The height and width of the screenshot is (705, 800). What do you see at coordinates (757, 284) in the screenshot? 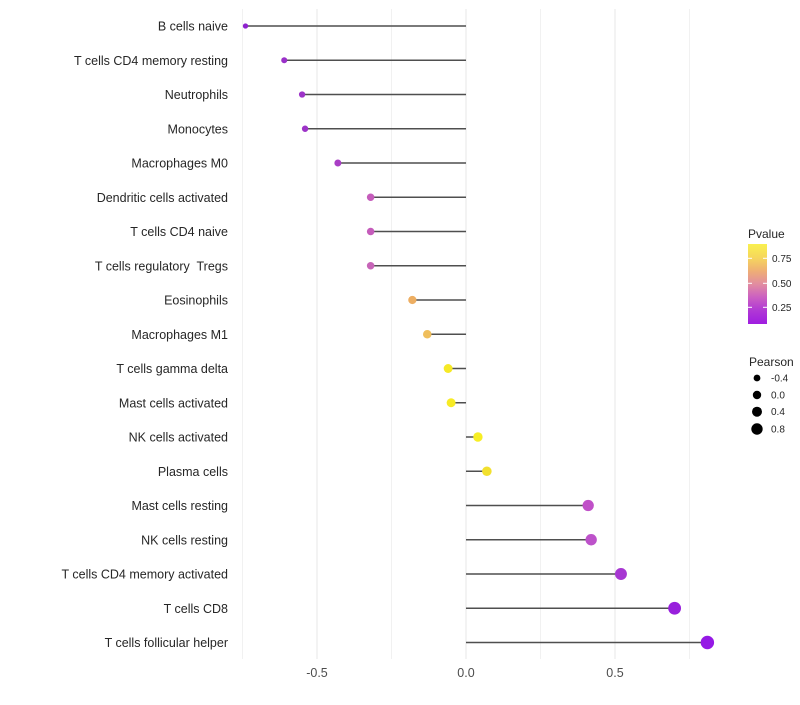
I see `pvalue-colorbar` at bounding box center [757, 284].